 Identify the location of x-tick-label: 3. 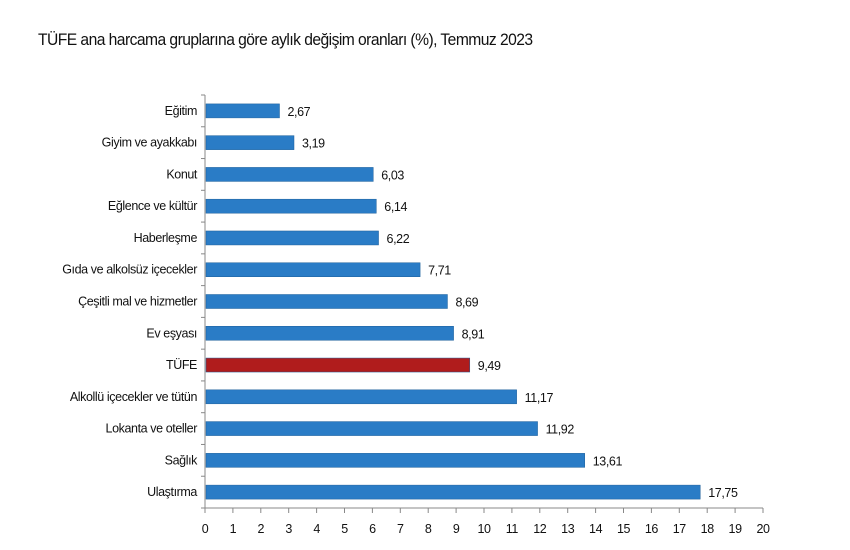
(288, 529).